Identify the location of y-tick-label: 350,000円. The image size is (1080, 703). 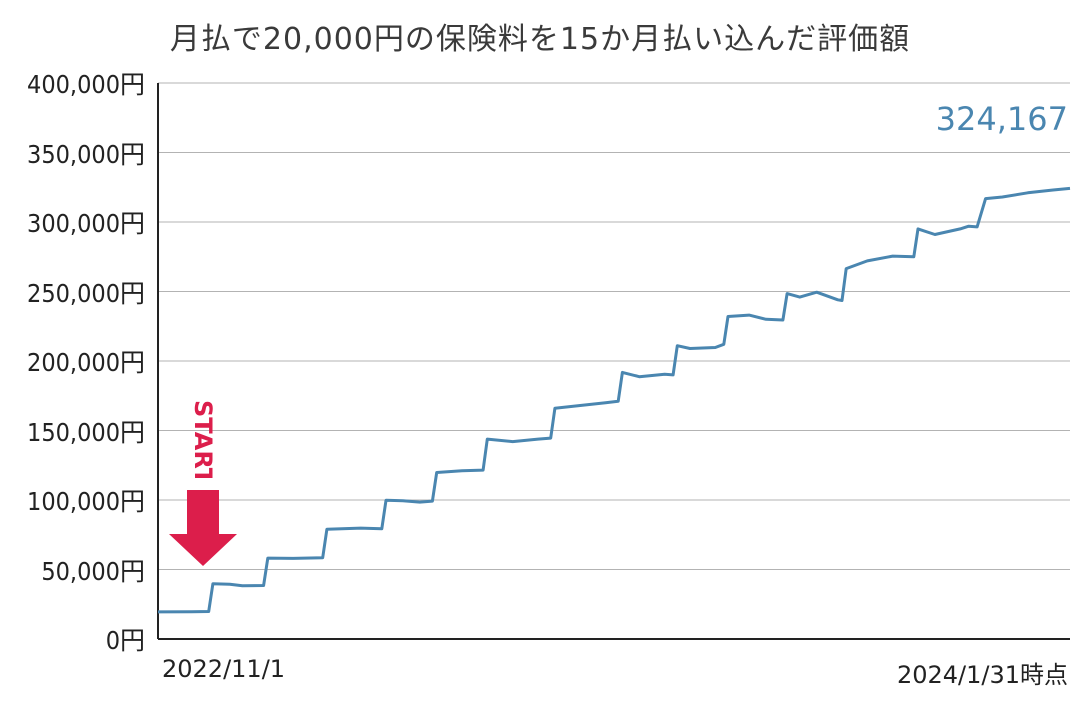
(86, 154).